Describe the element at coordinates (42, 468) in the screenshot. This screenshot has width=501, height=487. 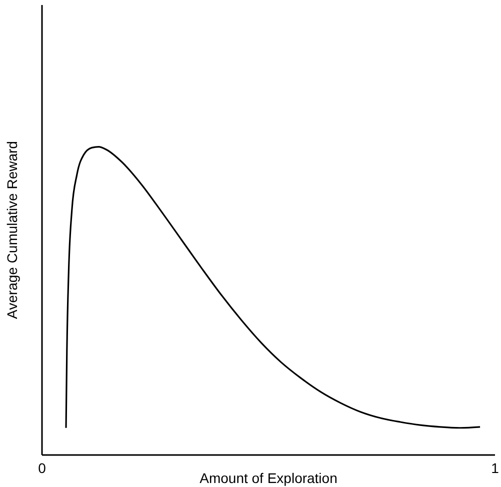
I see `x-tick-label: 0` at that location.